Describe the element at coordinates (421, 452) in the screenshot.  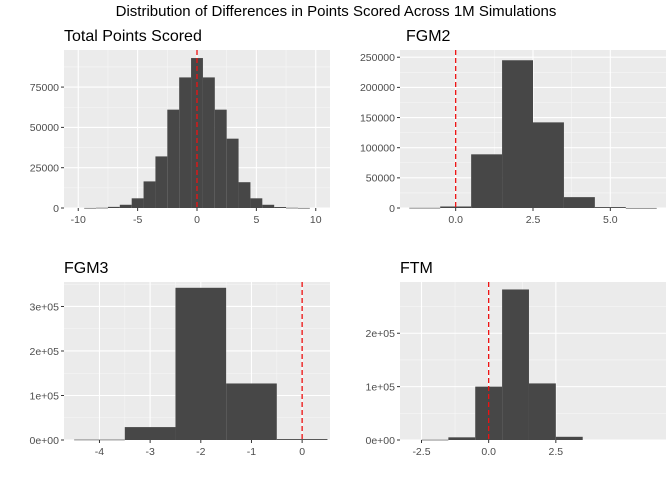
I see `x-tick-label: -2.5` at that location.